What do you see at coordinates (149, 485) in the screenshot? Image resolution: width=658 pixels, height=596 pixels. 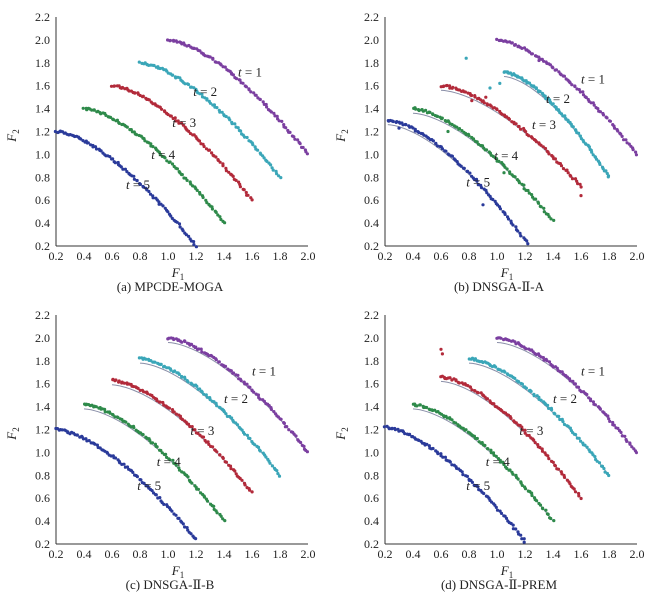 I see `series-label: t = 5` at bounding box center [149, 485].